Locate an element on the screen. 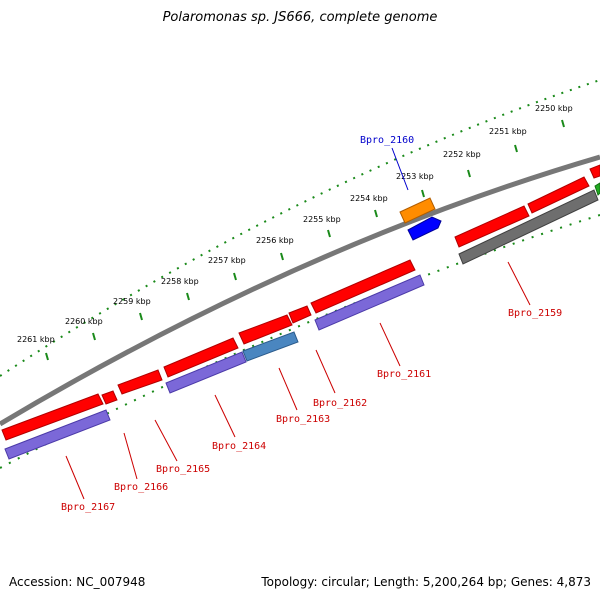  gene-label-bpro-2167: Bpro_2167 is located at coordinates (88, 507).